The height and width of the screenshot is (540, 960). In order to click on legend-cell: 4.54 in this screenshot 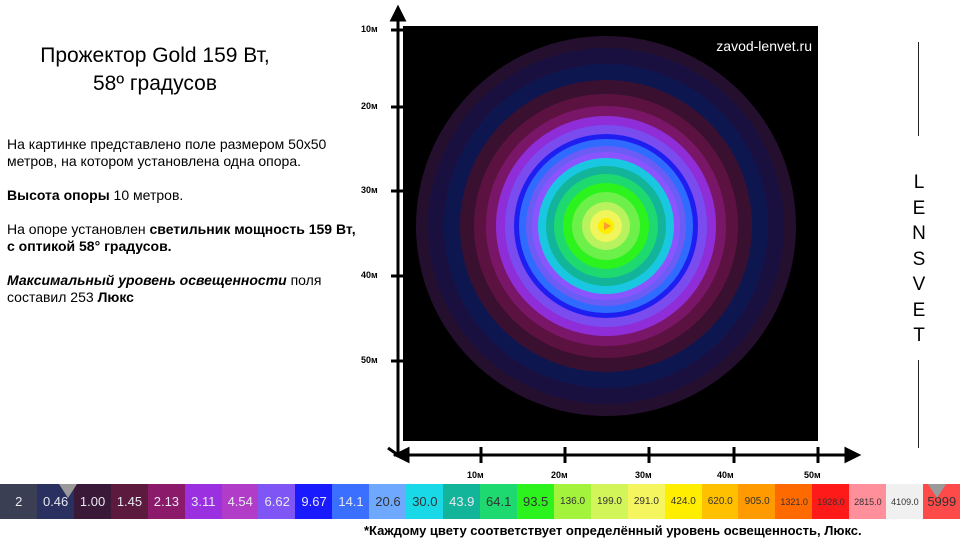, I will do `click(240, 501)`.